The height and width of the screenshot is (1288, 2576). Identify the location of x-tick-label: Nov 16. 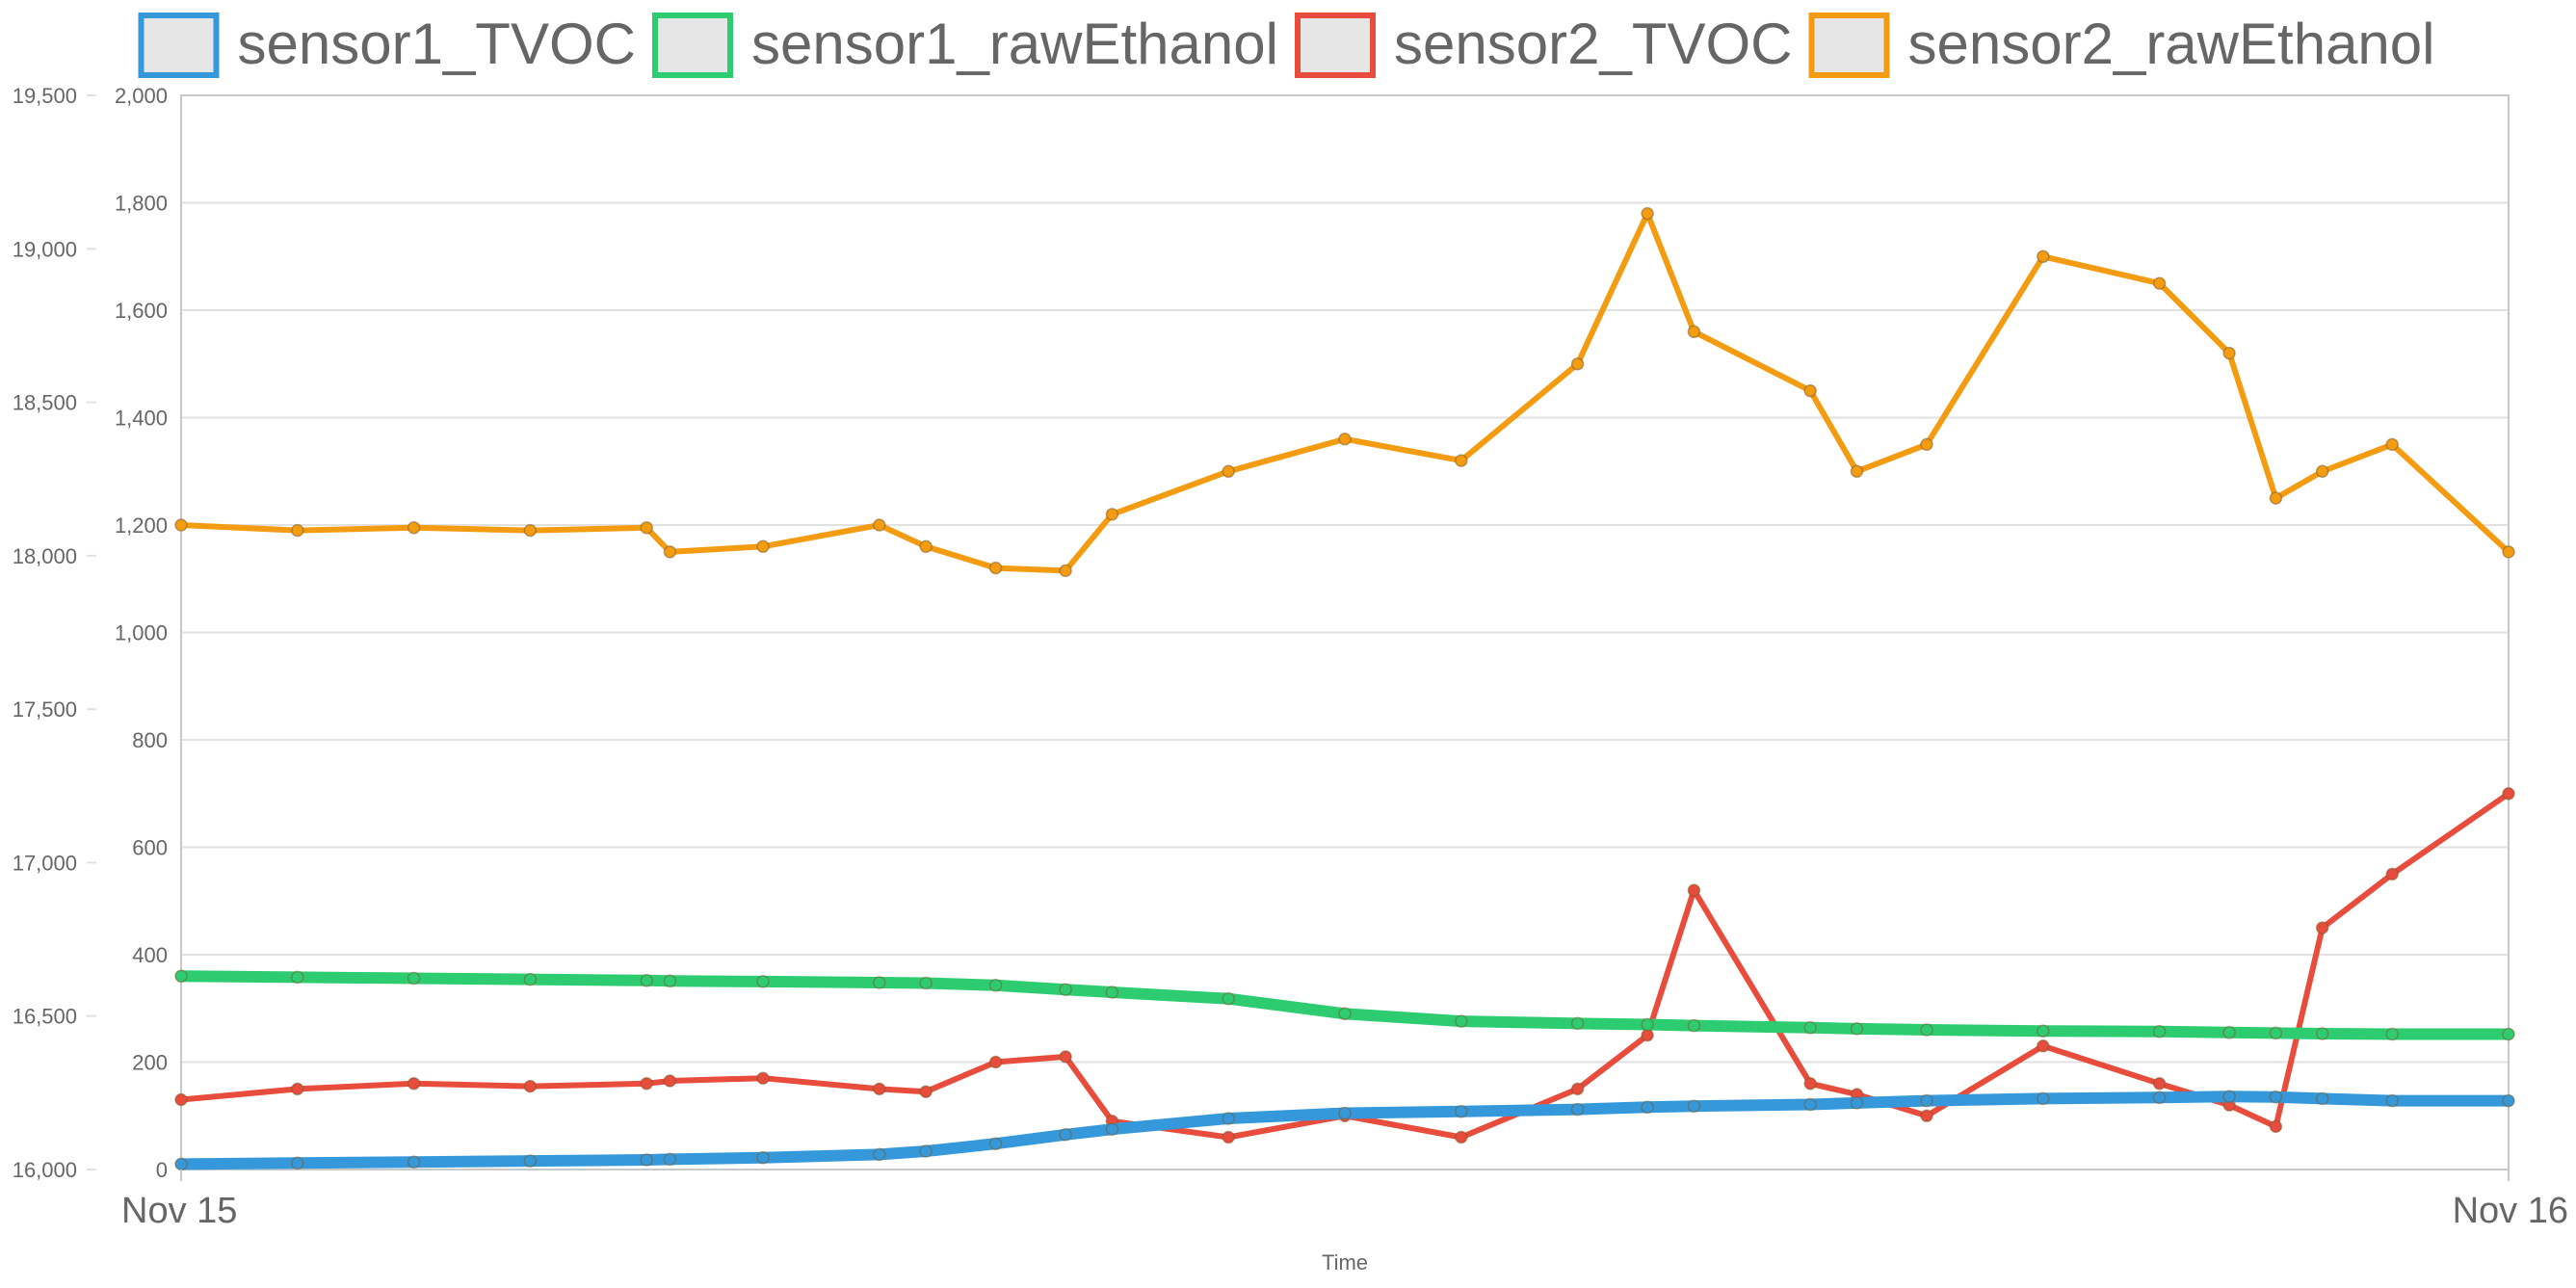
(2510, 1211).